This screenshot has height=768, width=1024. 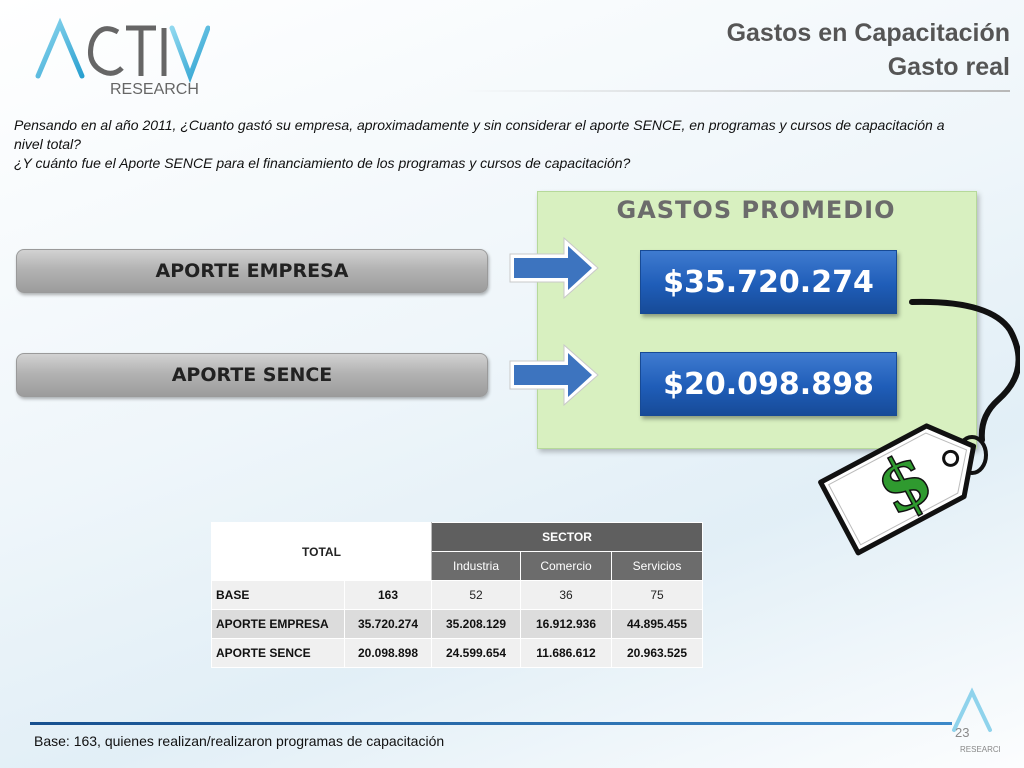 What do you see at coordinates (388, 624) in the screenshot?
I see `row-total: 35.720.274` at bounding box center [388, 624].